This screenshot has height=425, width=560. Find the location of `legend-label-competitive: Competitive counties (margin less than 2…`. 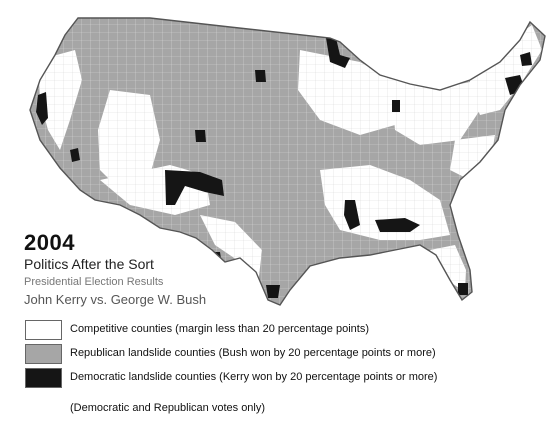

legend-label-competitive: Competitive counties (margin less than 2… is located at coordinates (219, 329).